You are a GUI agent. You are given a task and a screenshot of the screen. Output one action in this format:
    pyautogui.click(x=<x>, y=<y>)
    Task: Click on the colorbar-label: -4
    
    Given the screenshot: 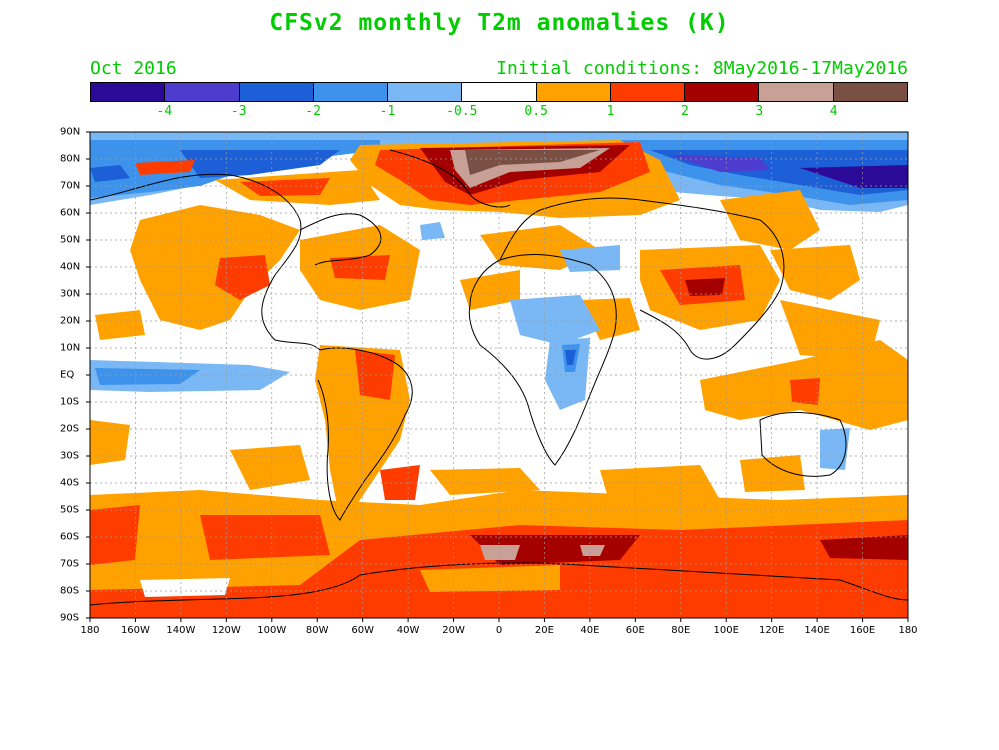 What is the action you would take?
    pyautogui.click(x=164, y=111)
    